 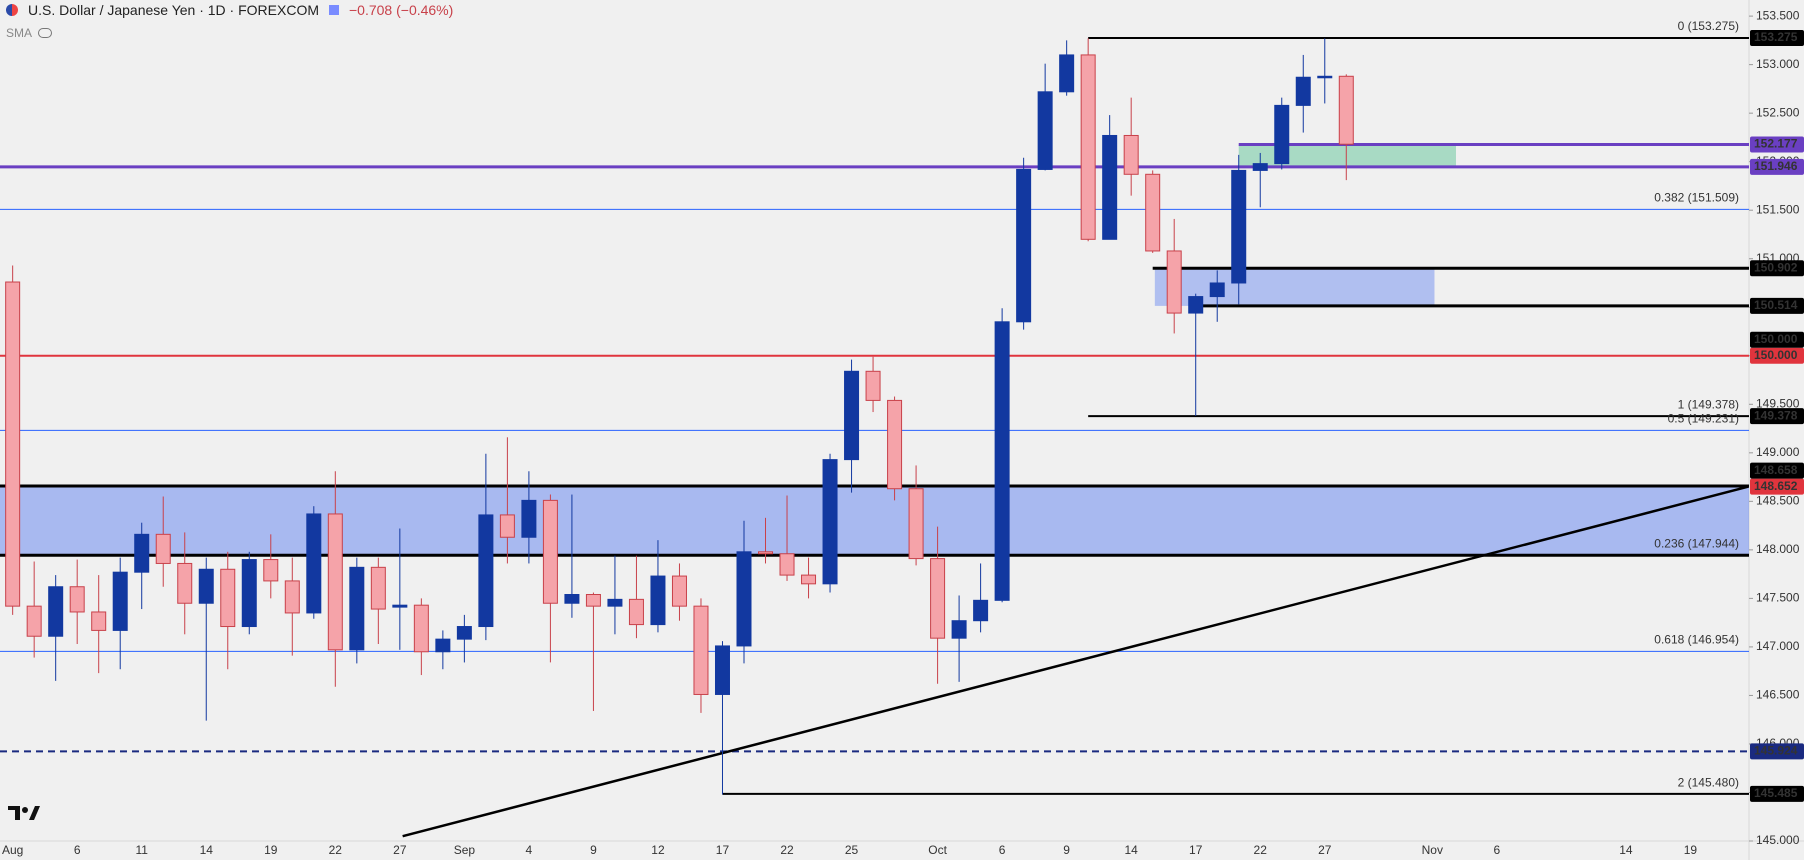 I want to click on x-tick-label: Aug, so click(x=12, y=850).